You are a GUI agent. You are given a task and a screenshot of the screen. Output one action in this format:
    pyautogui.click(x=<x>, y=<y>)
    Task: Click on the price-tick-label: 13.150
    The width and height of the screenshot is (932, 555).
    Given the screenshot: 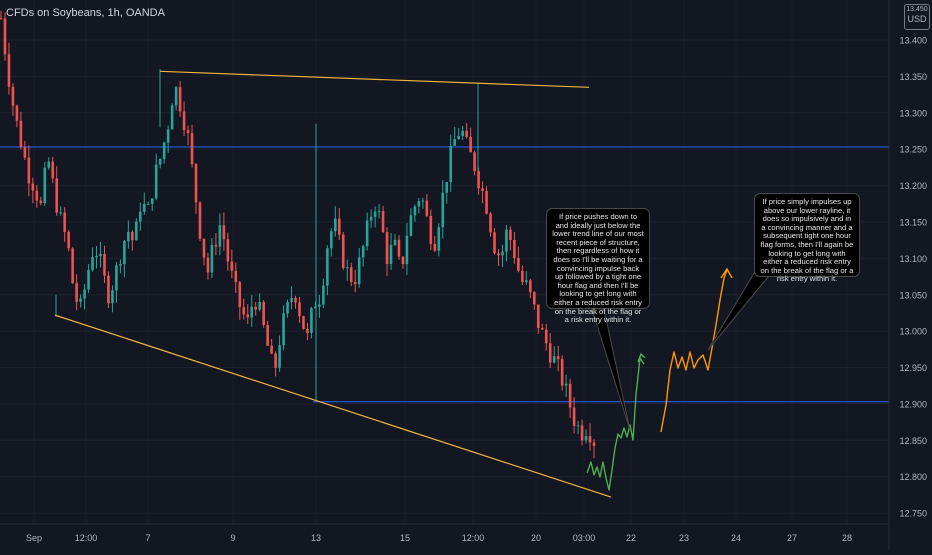 What is the action you would take?
    pyautogui.click(x=913, y=222)
    